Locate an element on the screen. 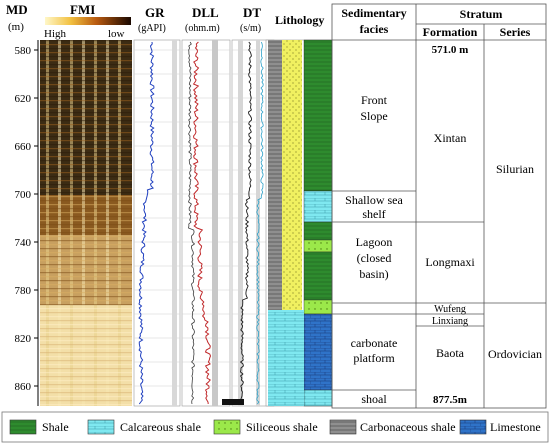 Image resolution: width=550 pixels, height=444 pixels. lithology-header: Lithology is located at coordinates (299, 20).